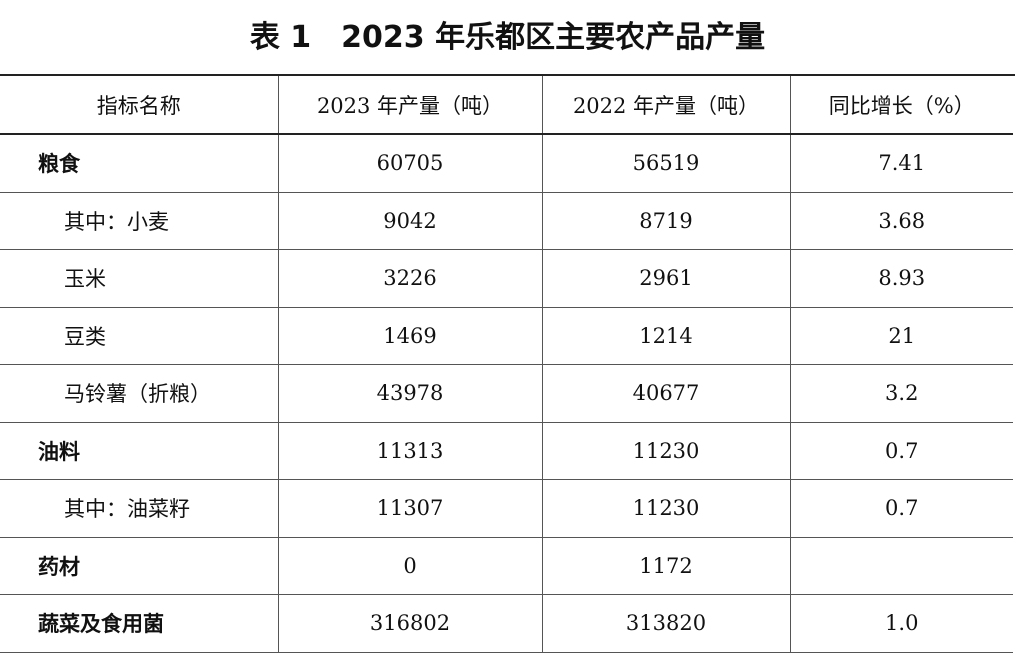 This screenshot has width=1015, height=659. I want to click on header-cell: 指标名称, so click(139, 105).